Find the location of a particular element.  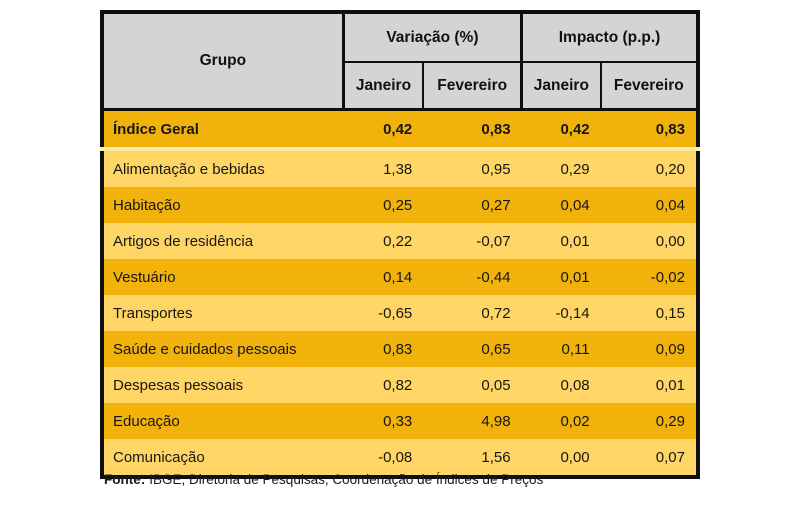

group-name-cell: Índice Geral is located at coordinates (223, 130).